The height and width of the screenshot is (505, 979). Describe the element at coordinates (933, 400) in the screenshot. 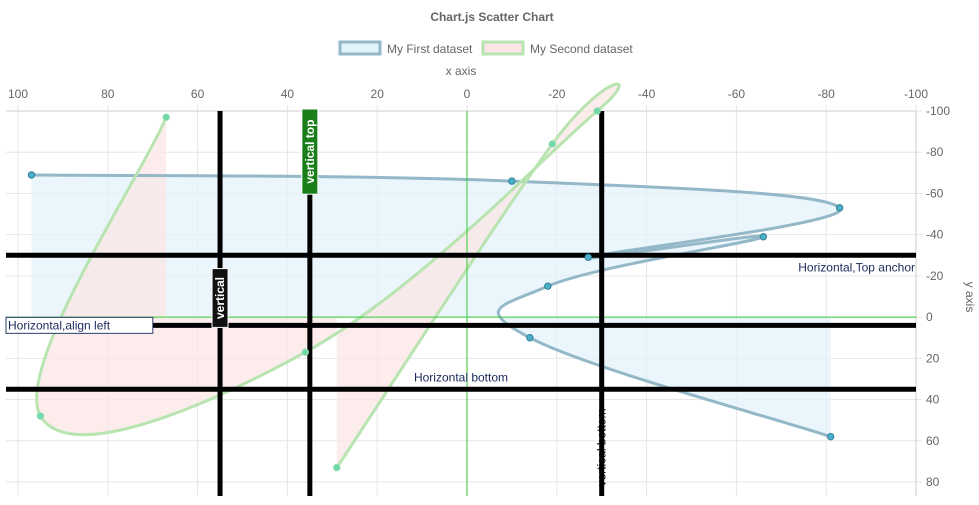

I see `y-tick-label: 40` at that location.